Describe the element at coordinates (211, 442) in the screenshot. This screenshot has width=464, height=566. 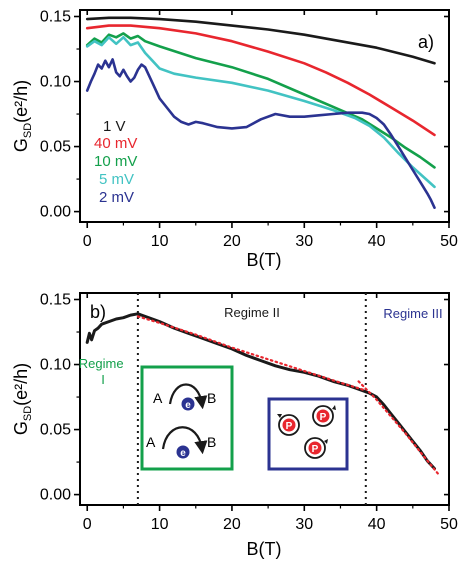
I see `inset-left-label-b-bottom: B` at that location.